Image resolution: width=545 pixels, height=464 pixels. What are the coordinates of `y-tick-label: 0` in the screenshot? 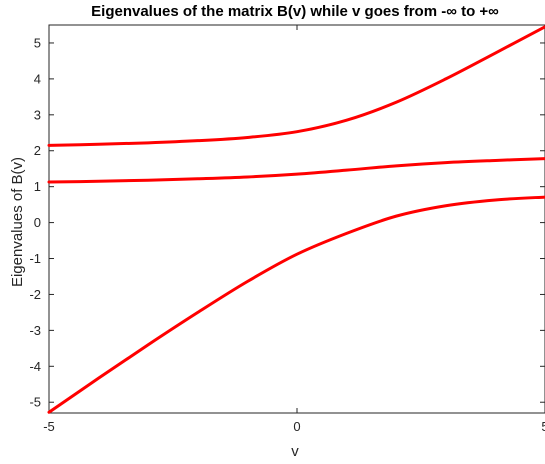 It's located at (37, 222).